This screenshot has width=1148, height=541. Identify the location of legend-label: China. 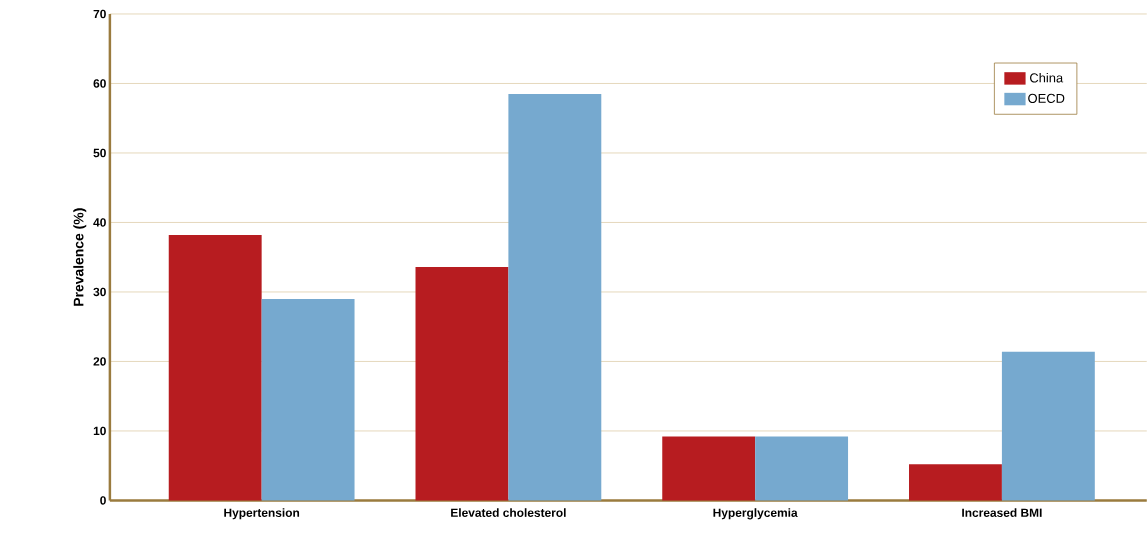
(1047, 77).